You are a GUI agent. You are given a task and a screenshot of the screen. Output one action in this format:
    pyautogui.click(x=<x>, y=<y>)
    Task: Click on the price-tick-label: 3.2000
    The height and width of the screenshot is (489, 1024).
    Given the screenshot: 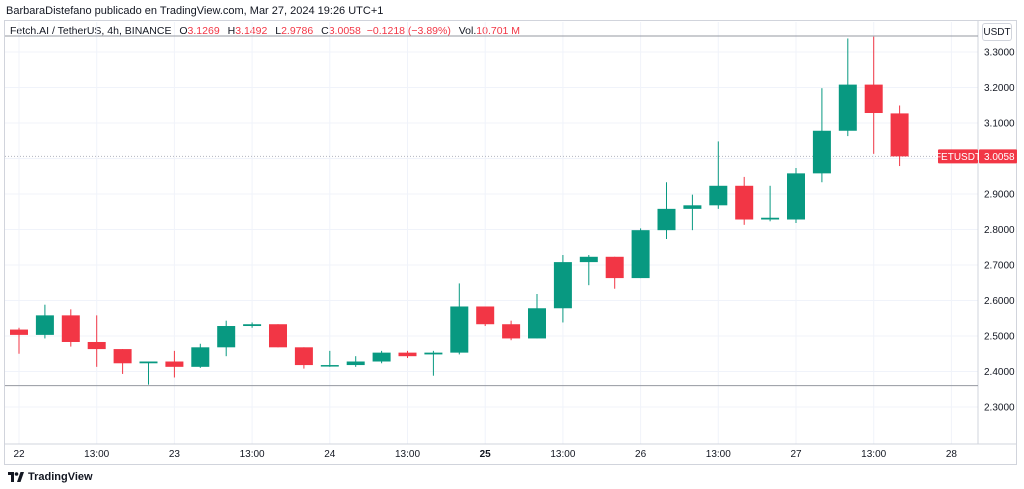 What is the action you would take?
    pyautogui.click(x=999, y=88)
    